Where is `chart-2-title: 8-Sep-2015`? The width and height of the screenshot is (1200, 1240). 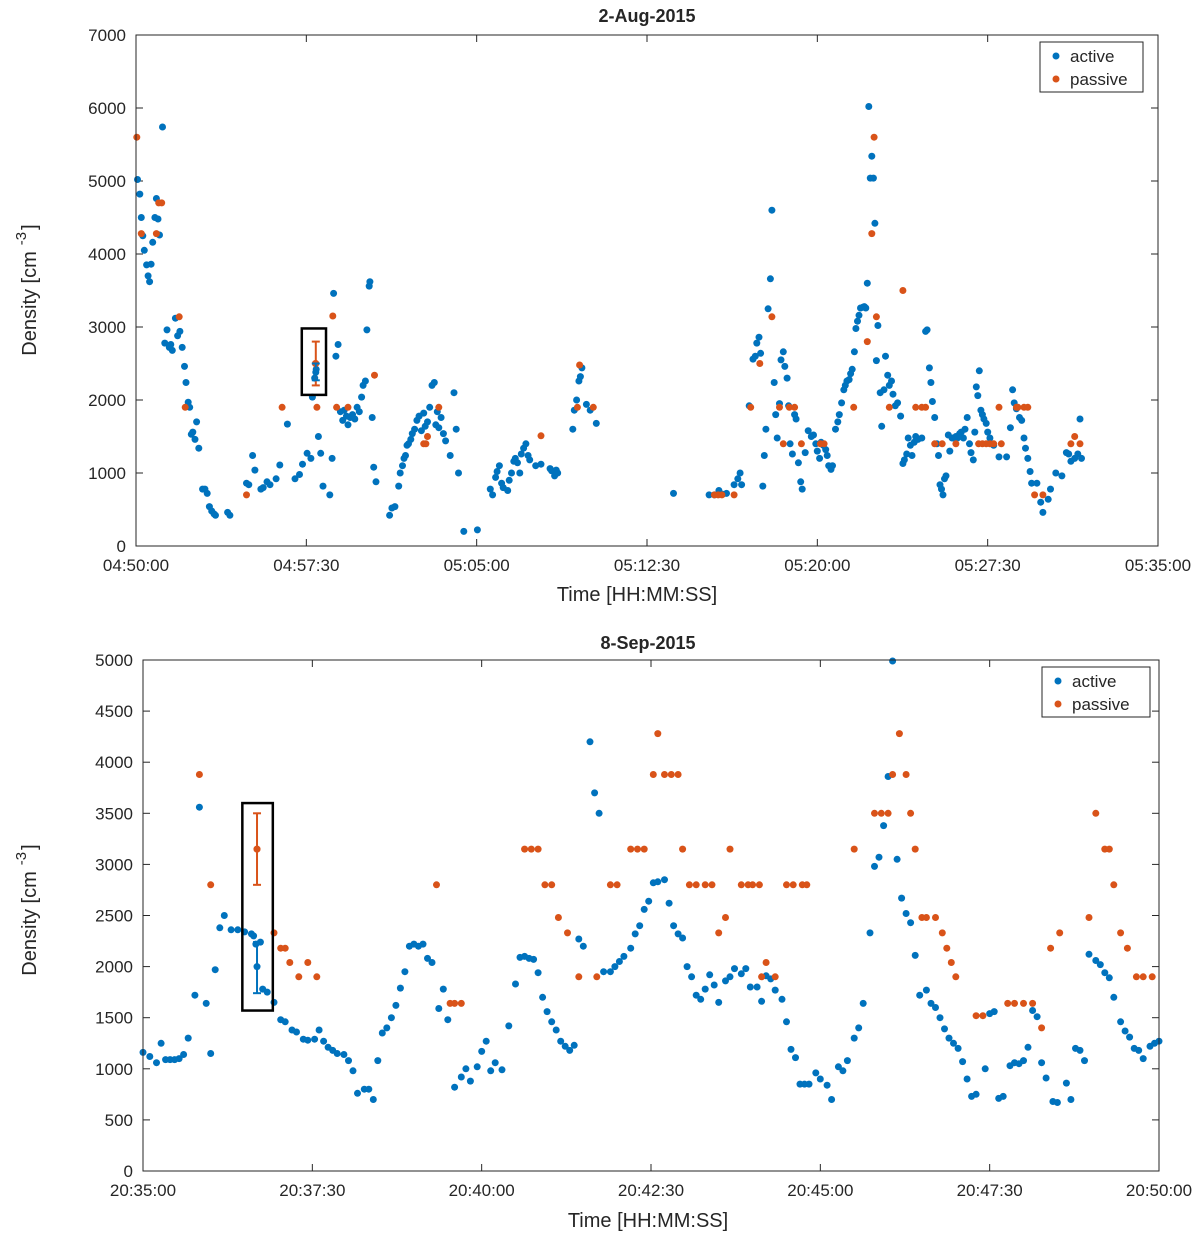 chart-2-title: 8-Sep-2015 is located at coordinates (647, 643).